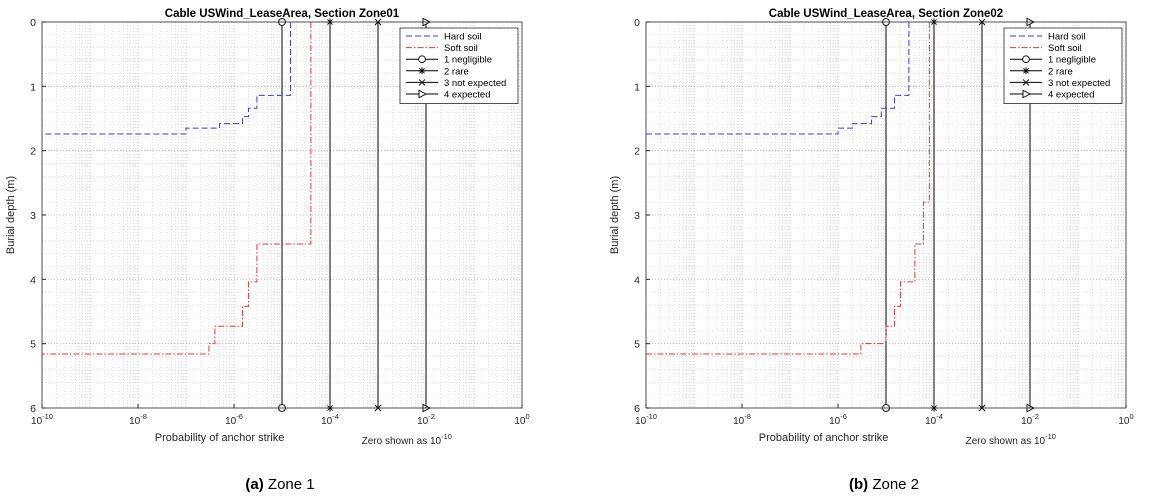 Image resolution: width=1167 pixels, height=503 pixels. I want to click on chart-title: Cable USWind_LeaseArea, Section Zone01, so click(282, 14).